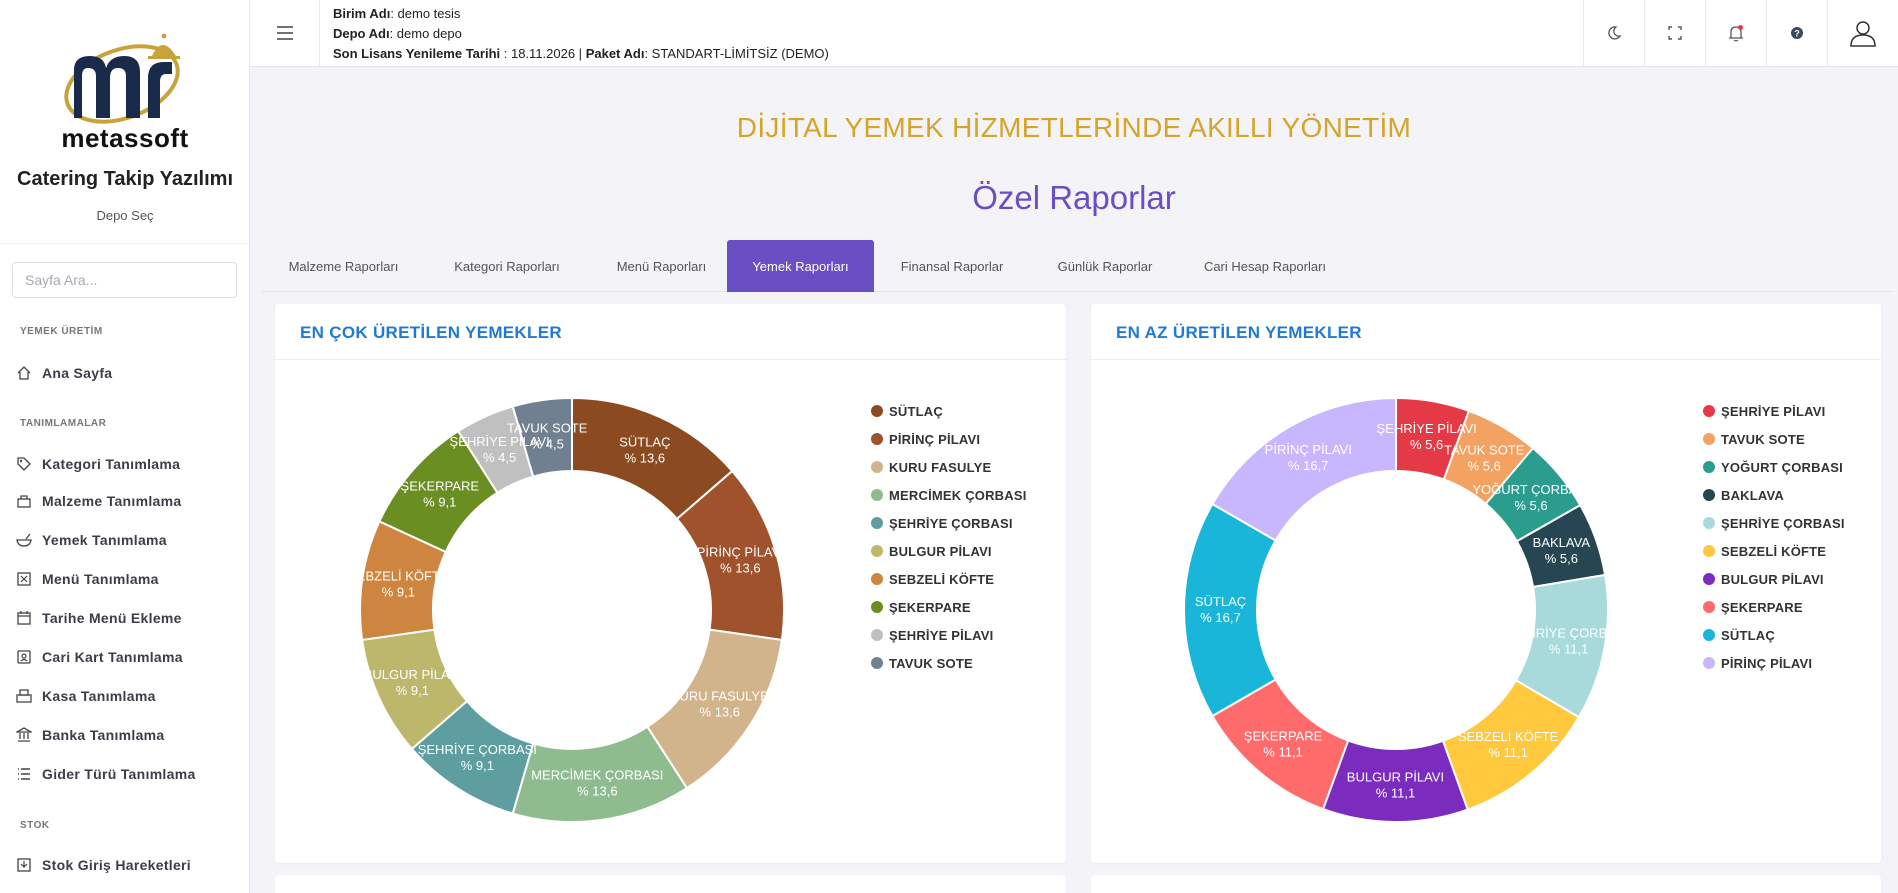 Image resolution: width=1898 pixels, height=893 pixels. What do you see at coordinates (935, 439) in the screenshot?
I see `legend-label: PİRİNÇ PİLAVI` at bounding box center [935, 439].